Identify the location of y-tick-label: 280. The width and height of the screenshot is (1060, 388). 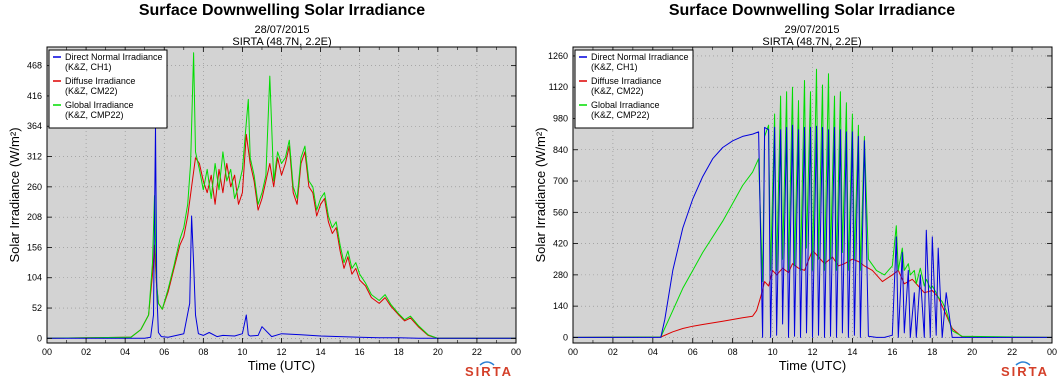
(560, 275).